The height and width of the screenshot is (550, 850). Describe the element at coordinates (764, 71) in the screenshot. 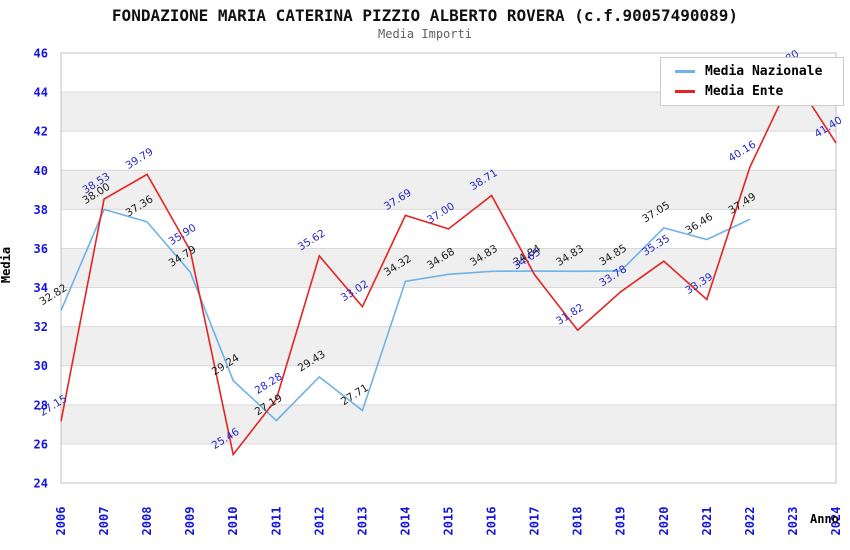

I see `legend-label: Media Nazionale` at that location.